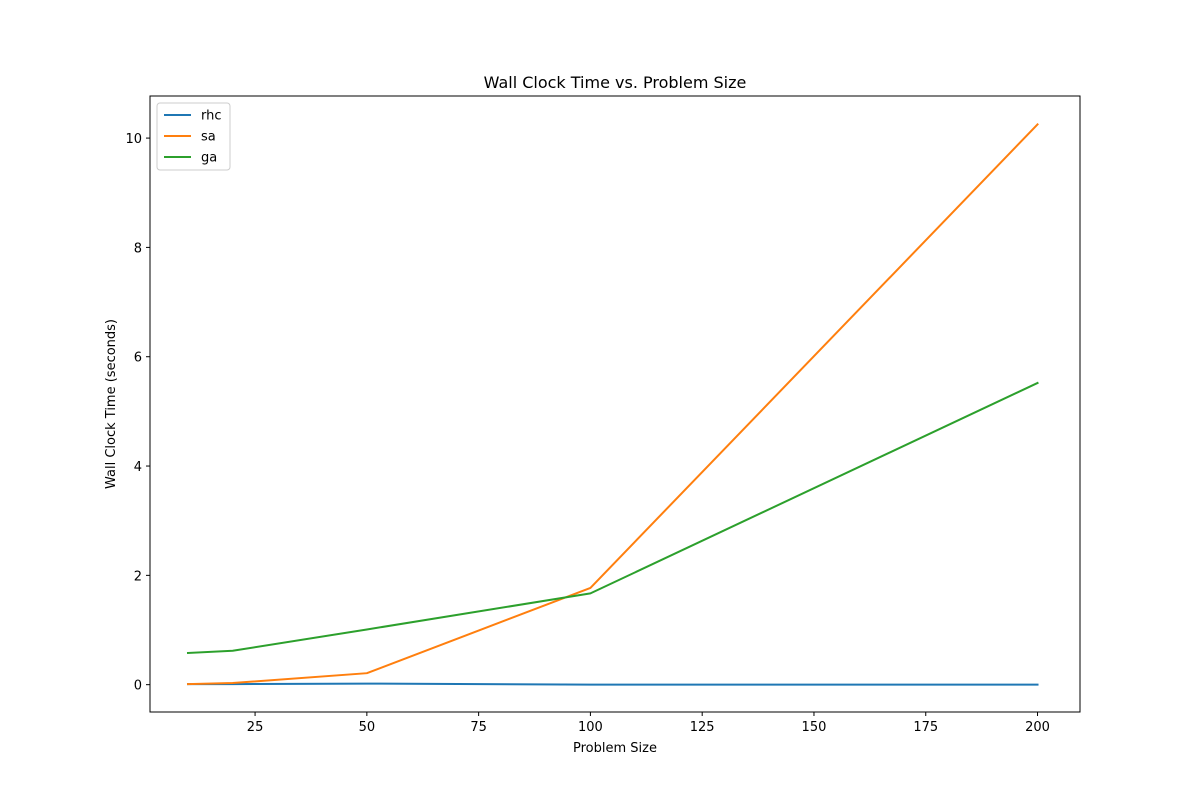 The image size is (1200, 800). Describe the element at coordinates (702, 727) in the screenshot. I see `x-tick-label: 125` at that location.